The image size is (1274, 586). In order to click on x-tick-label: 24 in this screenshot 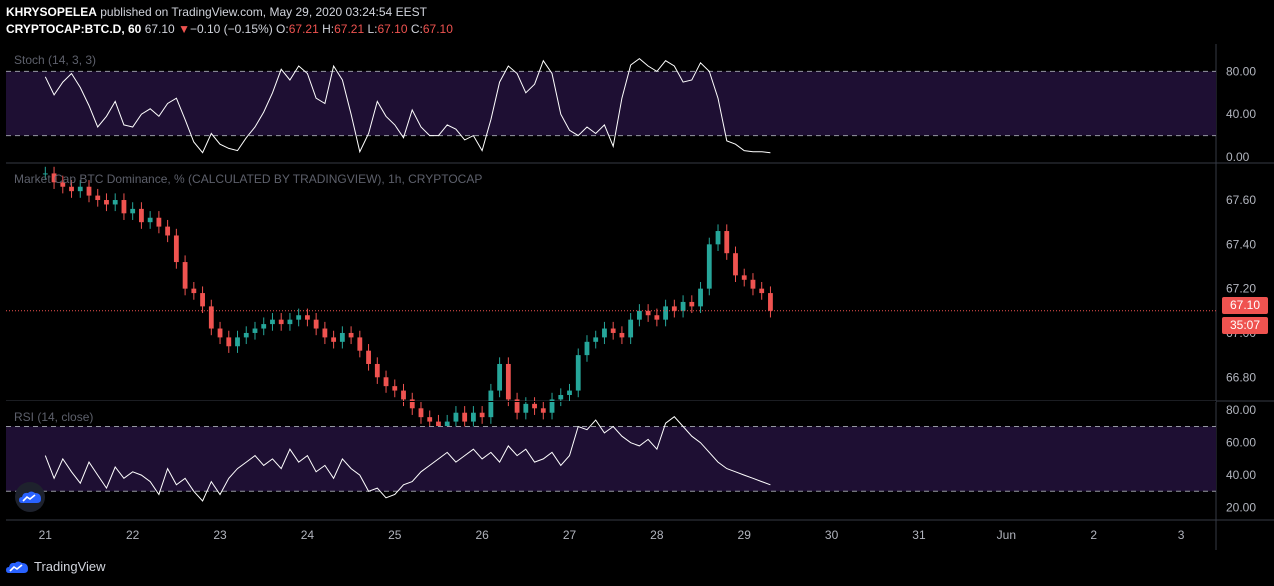, I will do `click(308, 535)`.